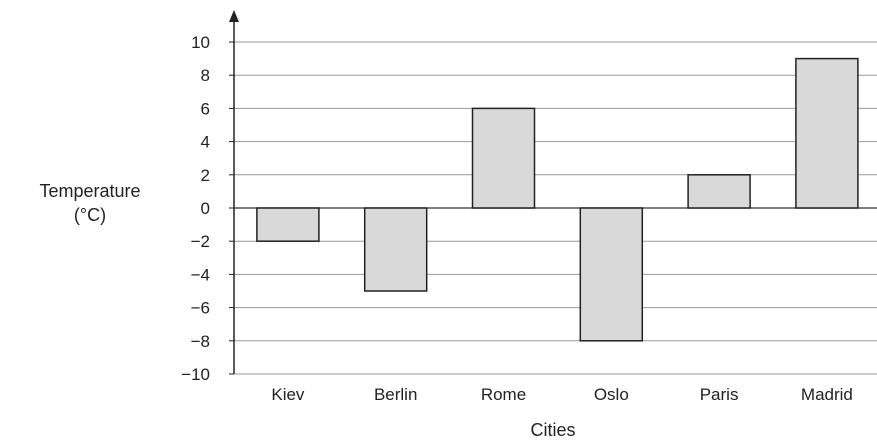 The height and width of the screenshot is (442, 877). Describe the element at coordinates (395, 249) in the screenshot. I see `bar-berlin` at that location.